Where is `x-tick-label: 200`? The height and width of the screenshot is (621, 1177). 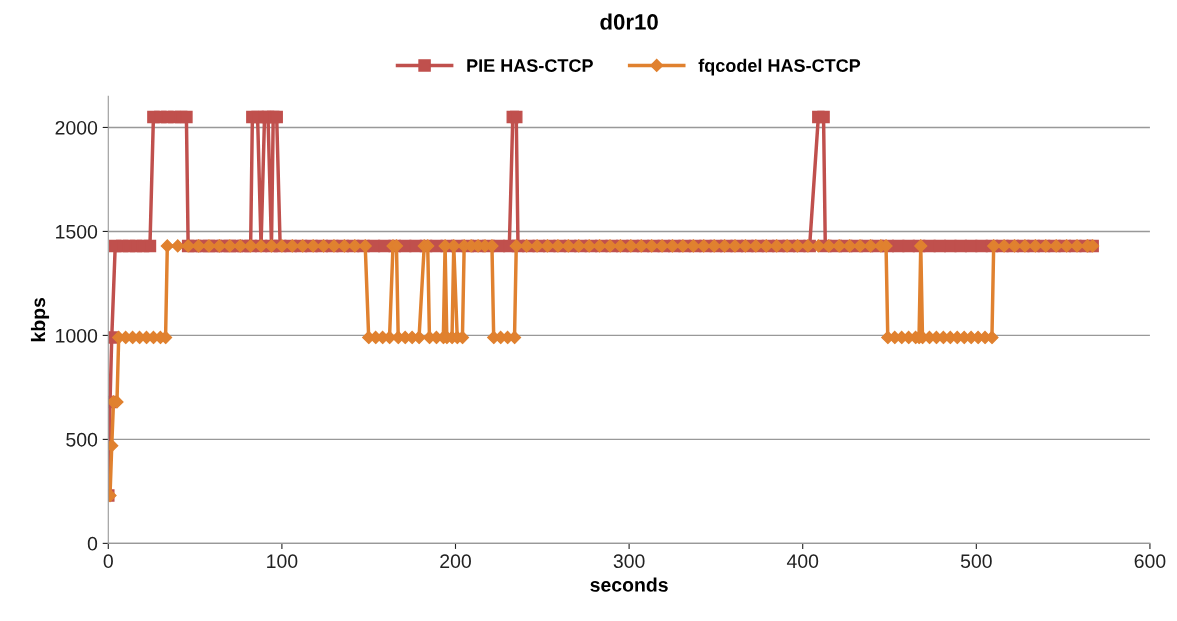 x-tick-label: 200 is located at coordinates (455, 561).